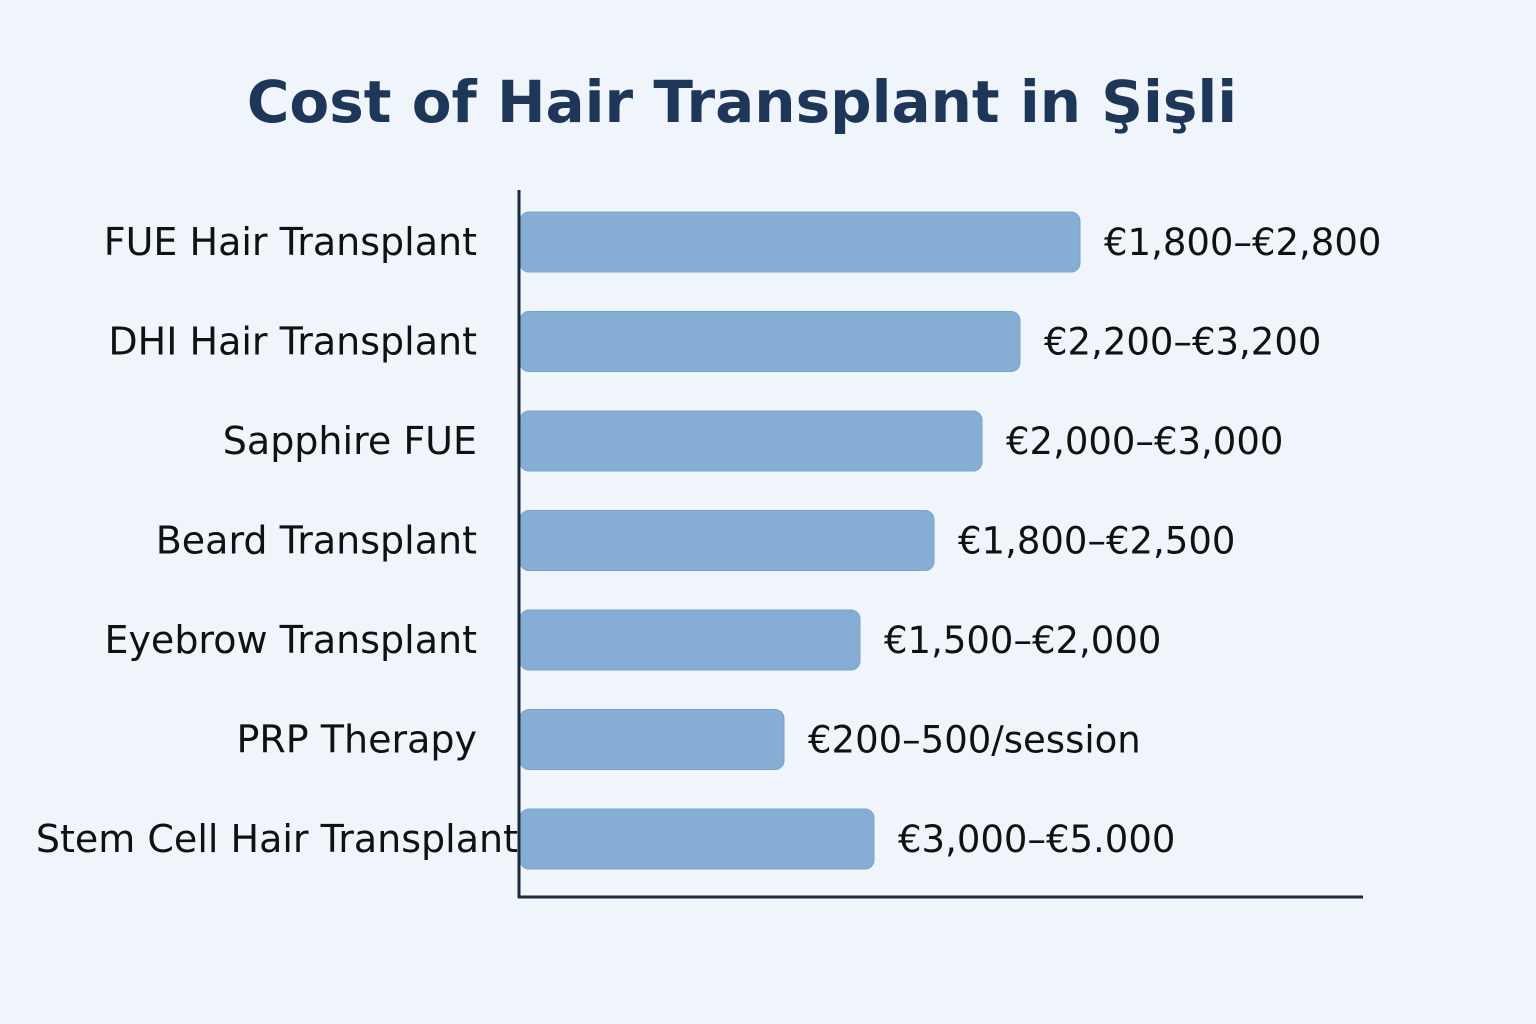  What do you see at coordinates (290, 242) in the screenshot?
I see `category-label-0: FUE Hair Transplant` at bounding box center [290, 242].